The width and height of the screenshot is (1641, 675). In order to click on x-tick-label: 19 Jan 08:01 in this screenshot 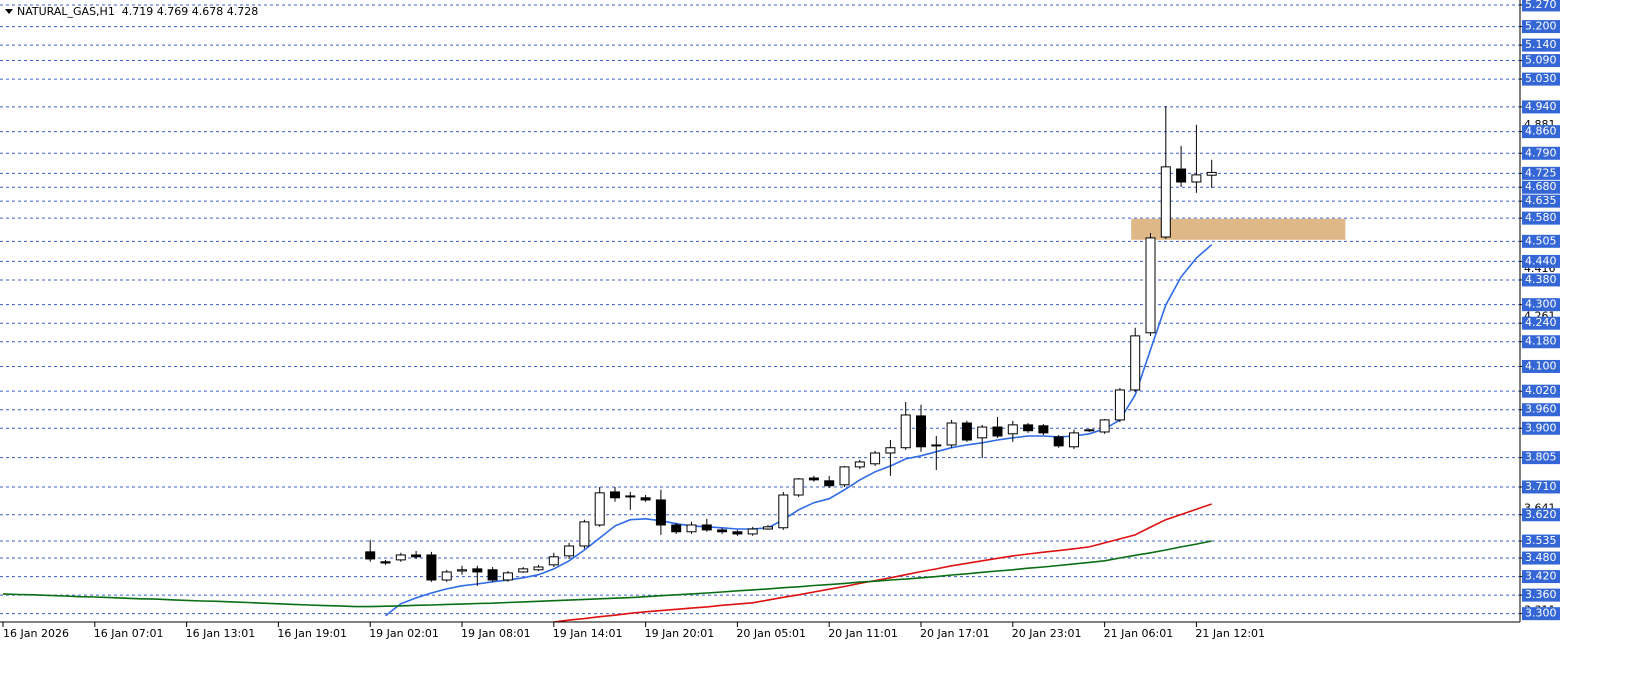, I will do `click(496, 633)`.